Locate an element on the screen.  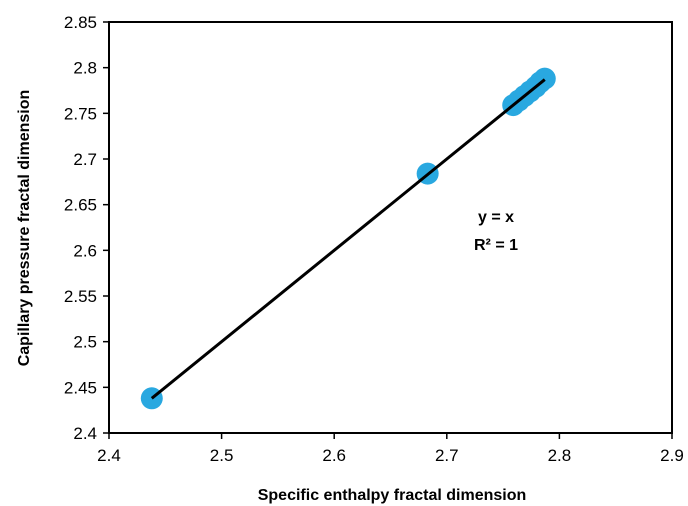
y-tick-label: 2.7 is located at coordinates (85, 159).